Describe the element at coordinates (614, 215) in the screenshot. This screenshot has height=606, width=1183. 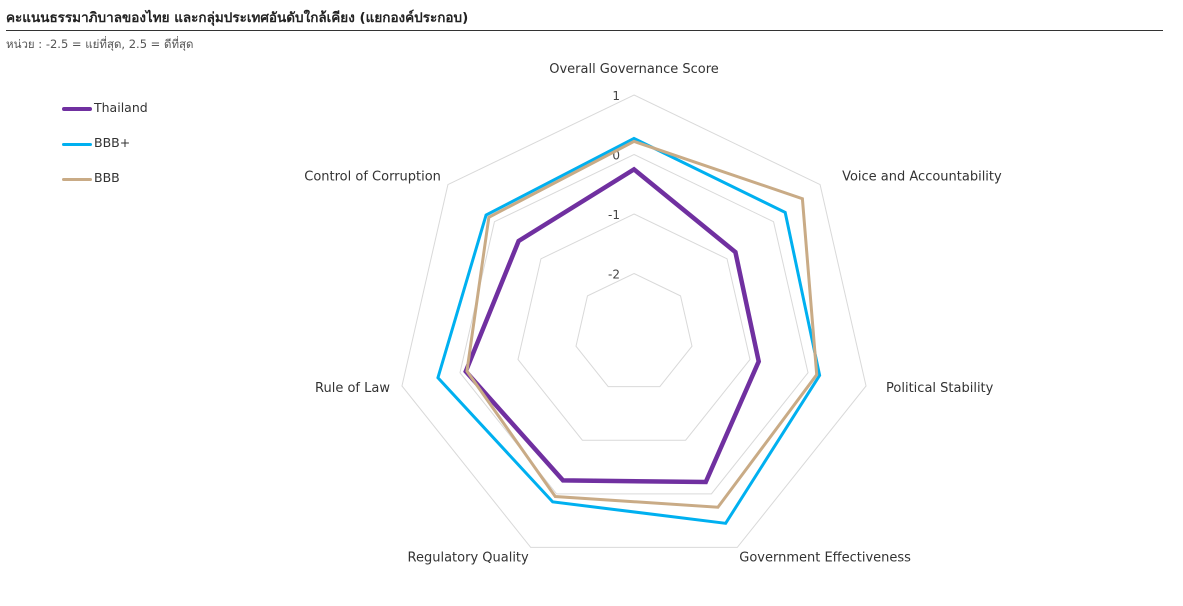
I see `tick-label: -1` at that location.